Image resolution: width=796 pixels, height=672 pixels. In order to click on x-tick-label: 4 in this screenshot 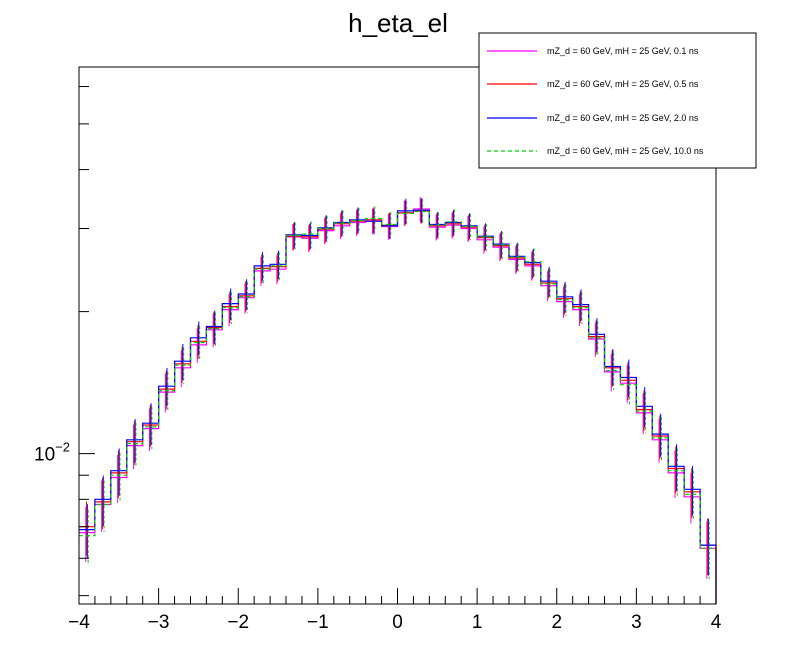, I will do `click(716, 622)`.